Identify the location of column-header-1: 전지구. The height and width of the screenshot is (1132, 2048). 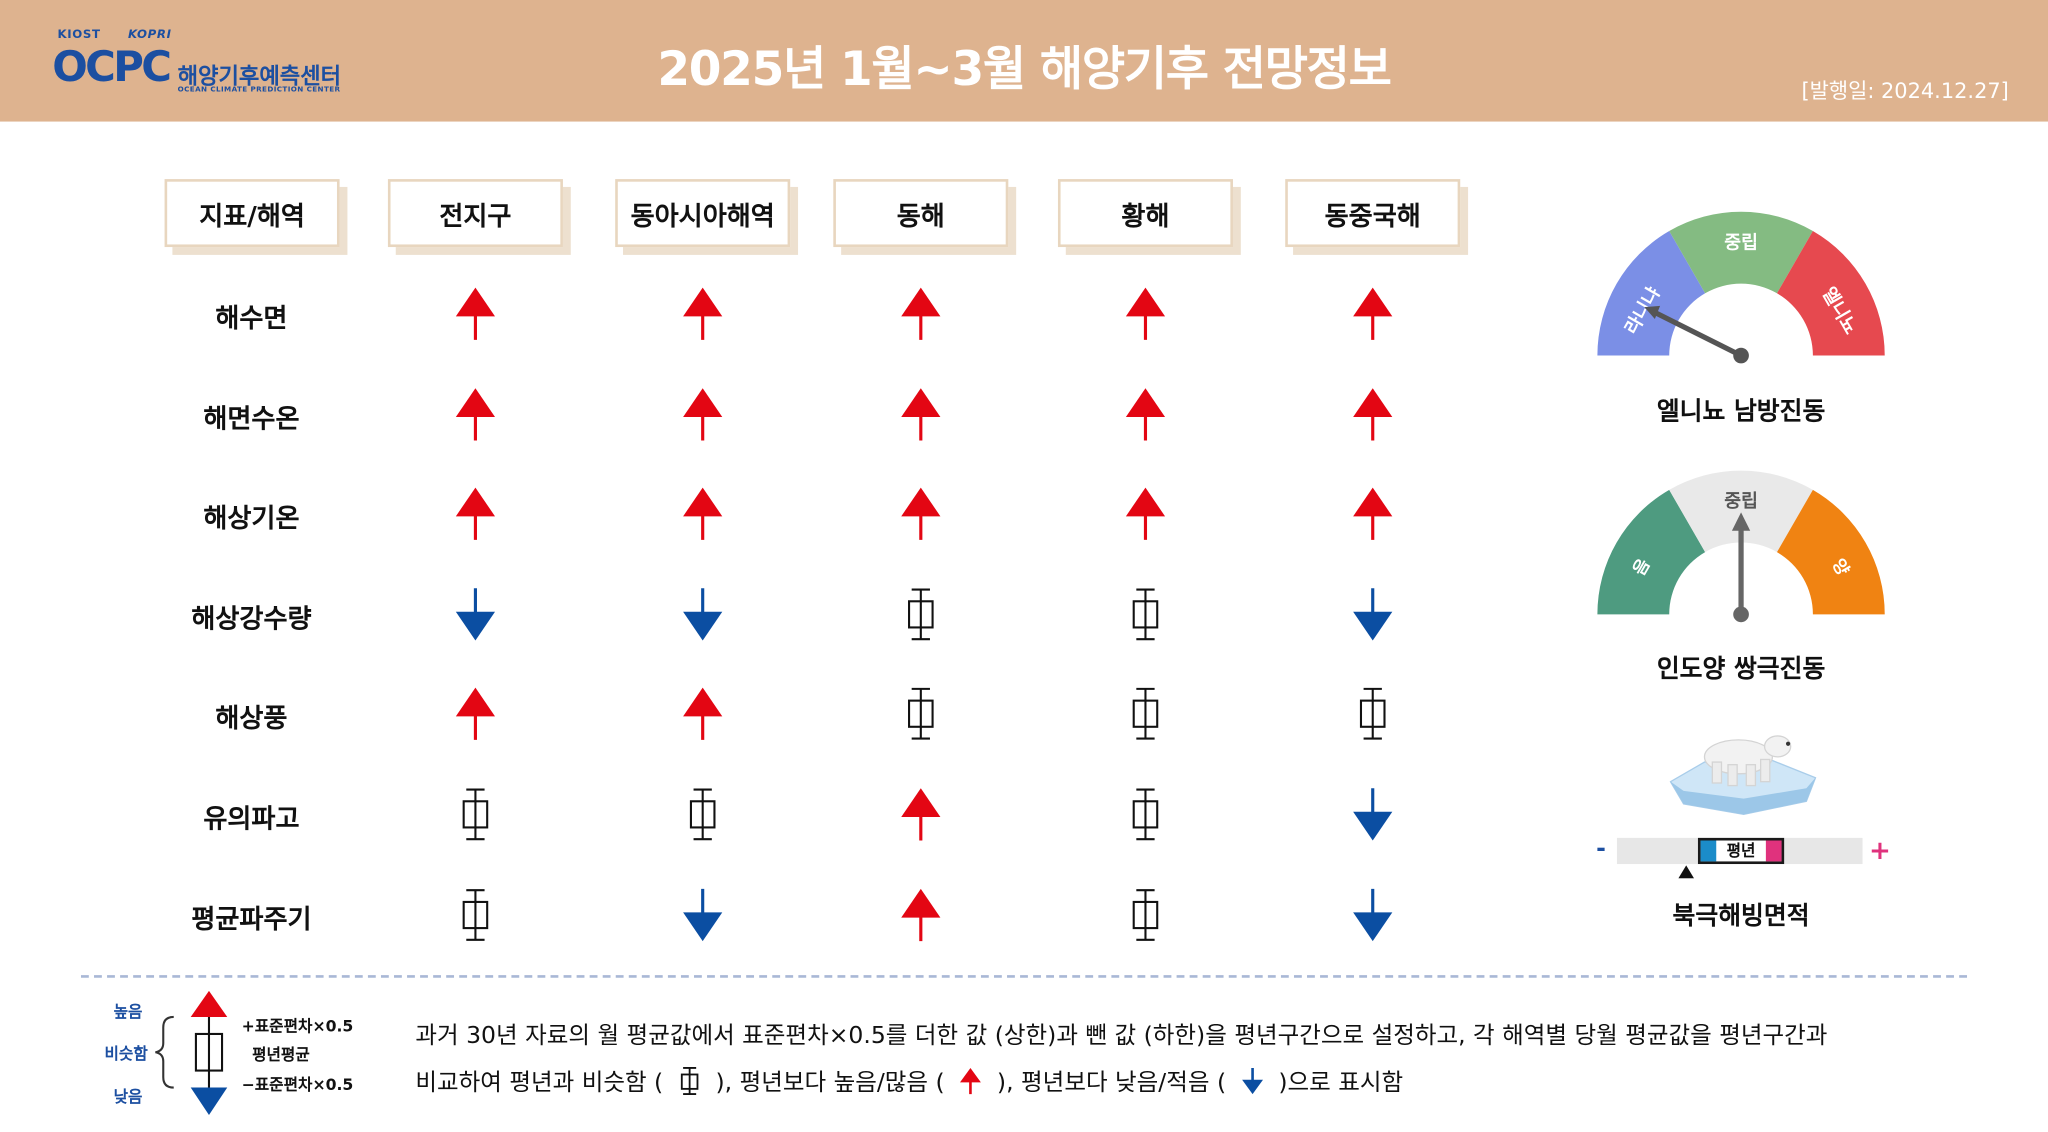
(475, 213).